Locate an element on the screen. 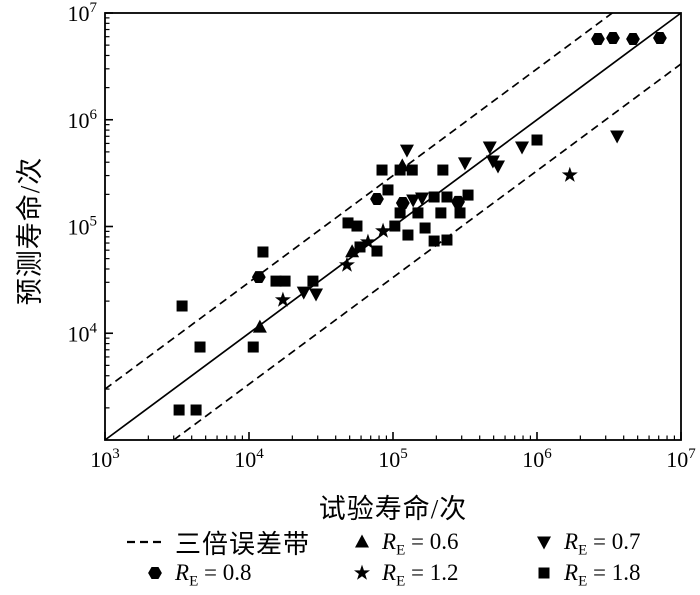 The height and width of the screenshot is (595, 700). legend-label-re-0-6: RE = 0.6 is located at coordinates (420, 544).